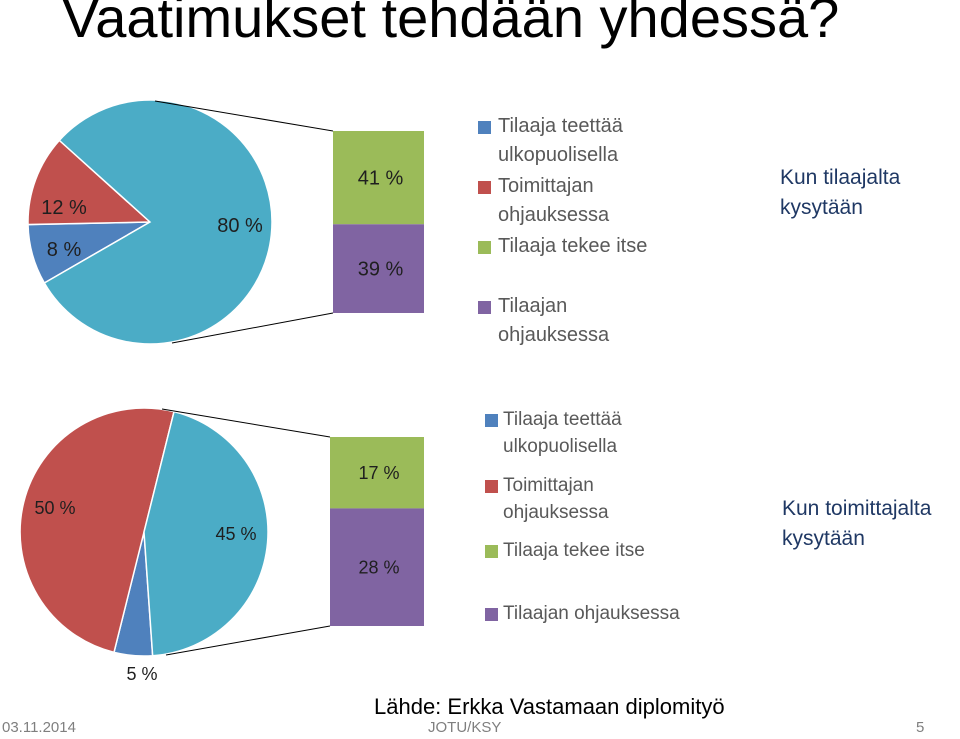 Image resolution: width=960 pixels, height=739 pixels. I want to click on slide-title: Vaatimukset tehdään yhdessä?, so click(451, 24).